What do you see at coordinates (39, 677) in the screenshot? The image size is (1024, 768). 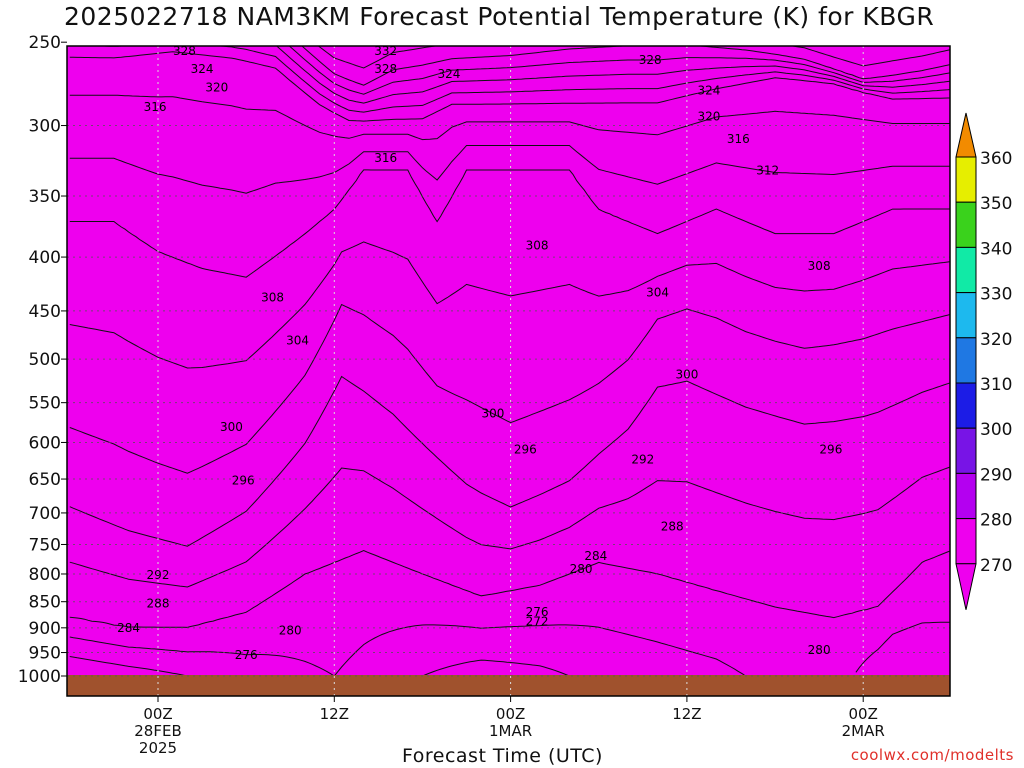 I see `y-tick-label-1000: 1000` at bounding box center [39, 677].